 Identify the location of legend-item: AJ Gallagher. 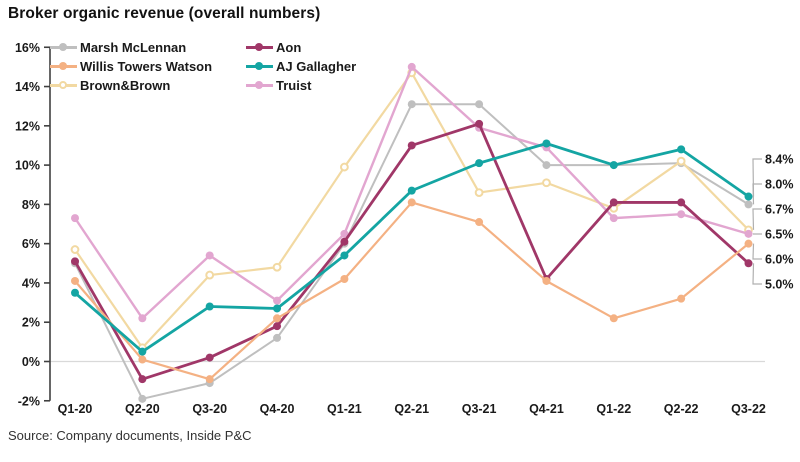
(301, 66).